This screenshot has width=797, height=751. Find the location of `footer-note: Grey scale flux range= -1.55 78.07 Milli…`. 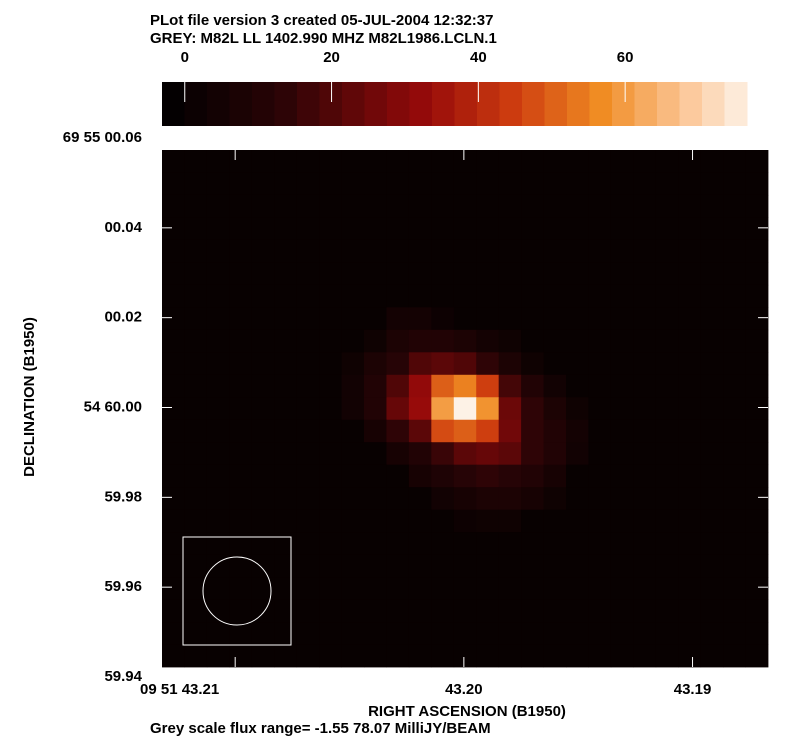

footer-note: Grey scale flux range= -1.55 78.07 Milli… is located at coordinates (320, 728).